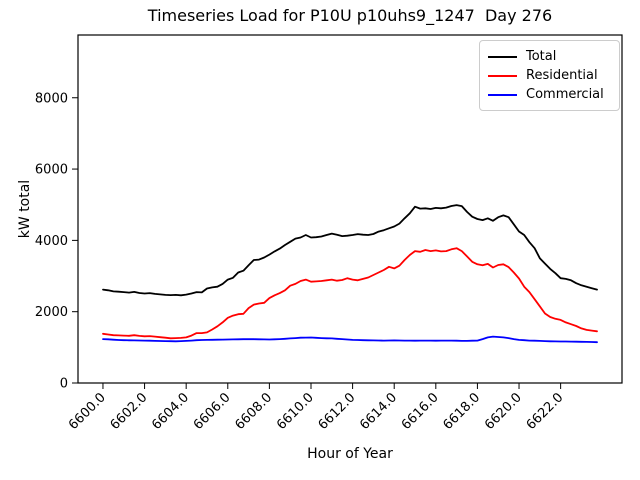 The width and height of the screenshot is (640, 480). What do you see at coordinates (170, 411) in the screenshot?
I see `x-tick-label: 6604.0` at bounding box center [170, 411].